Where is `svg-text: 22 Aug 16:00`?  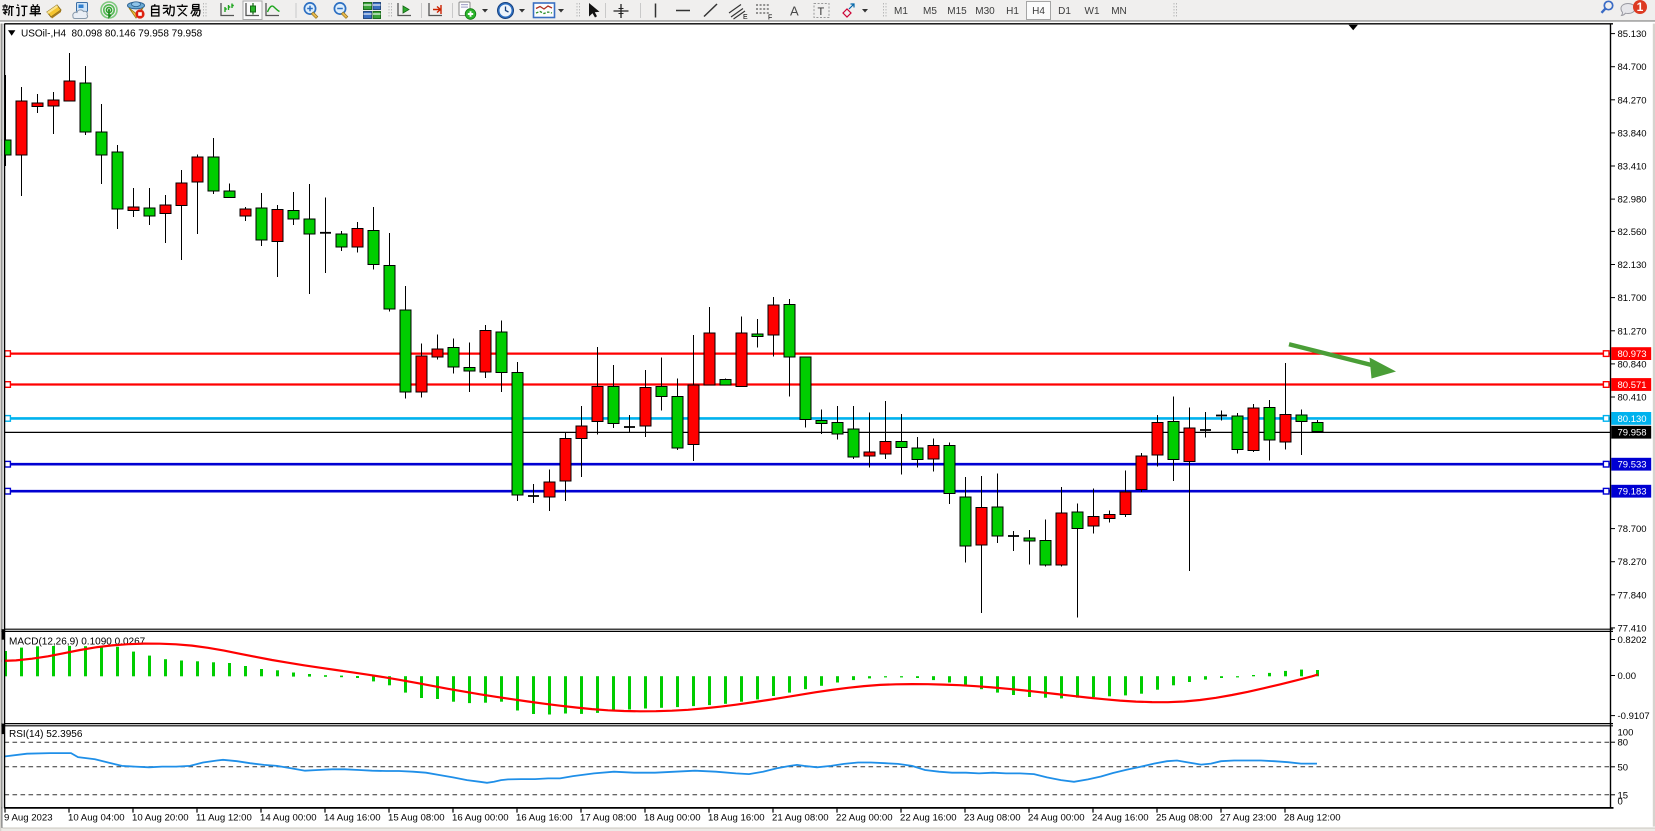 svg-text: 22 Aug 16:00 is located at coordinates (928, 818).